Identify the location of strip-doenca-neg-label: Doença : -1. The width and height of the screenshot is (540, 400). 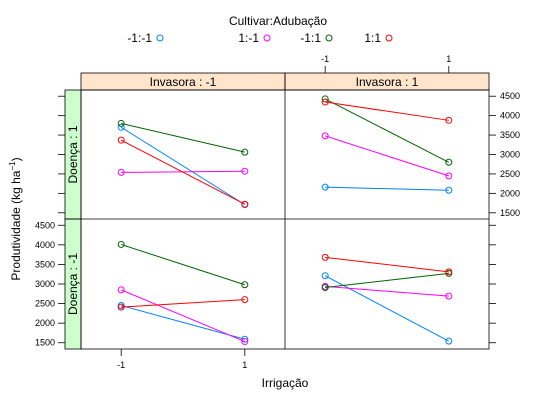
(73, 284).